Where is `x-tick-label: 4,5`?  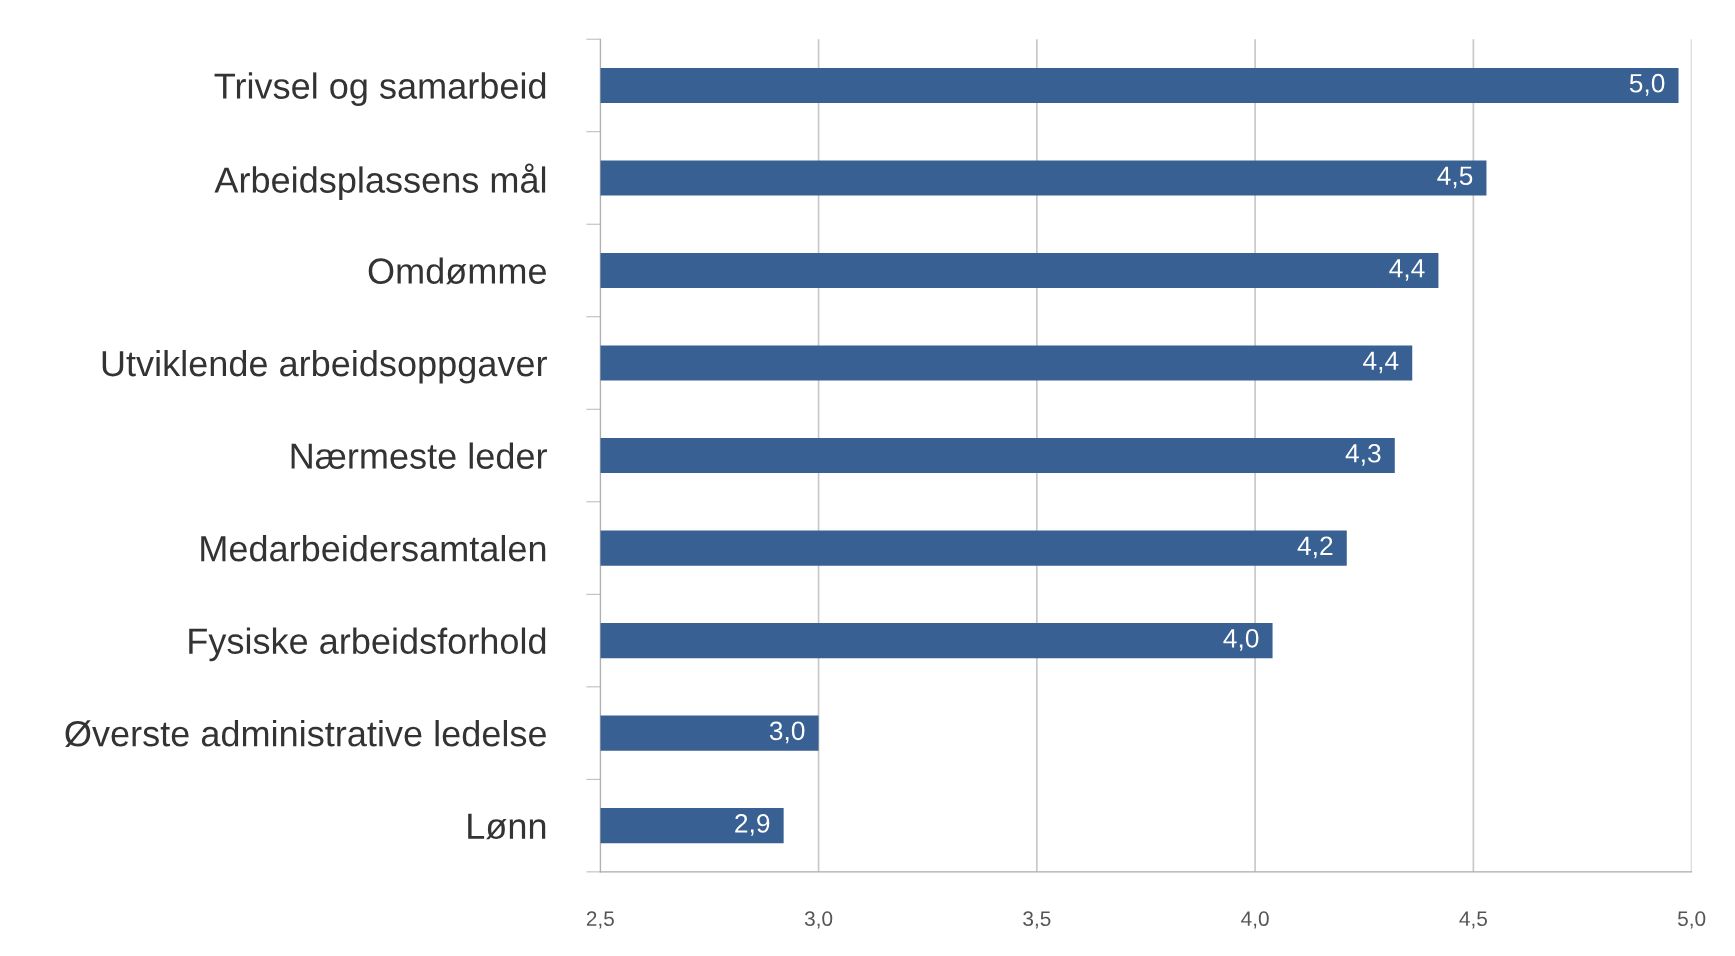 x-tick-label: 4,5 is located at coordinates (1473, 920).